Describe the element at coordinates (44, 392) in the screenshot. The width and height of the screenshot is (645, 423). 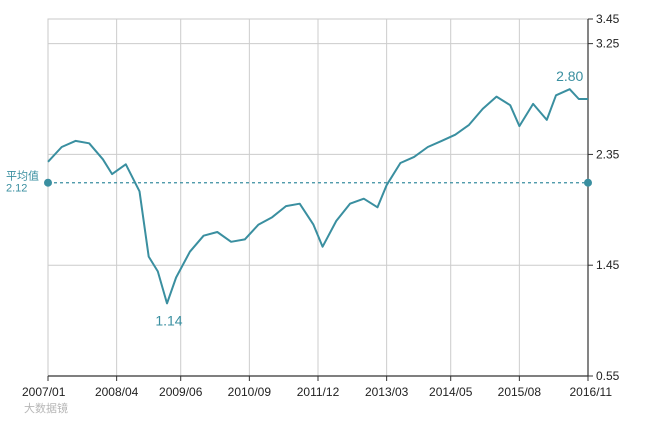
I see `x-tick-label: 2007/01` at that location.